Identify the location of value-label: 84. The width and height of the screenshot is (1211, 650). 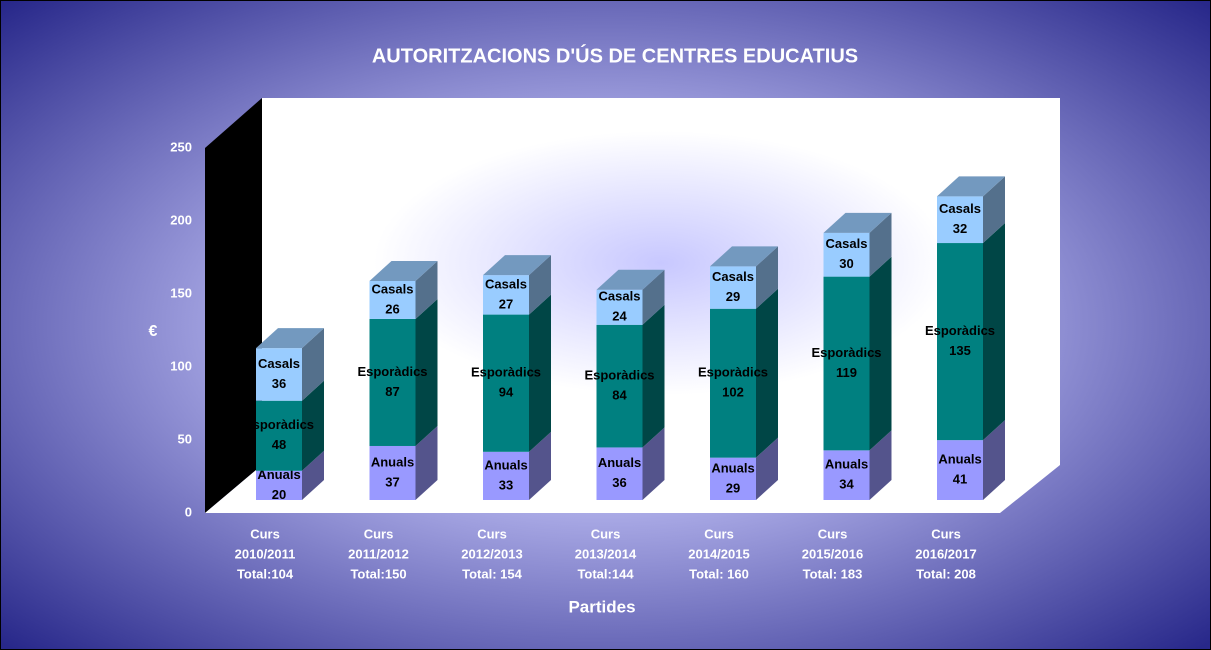
(619, 395).